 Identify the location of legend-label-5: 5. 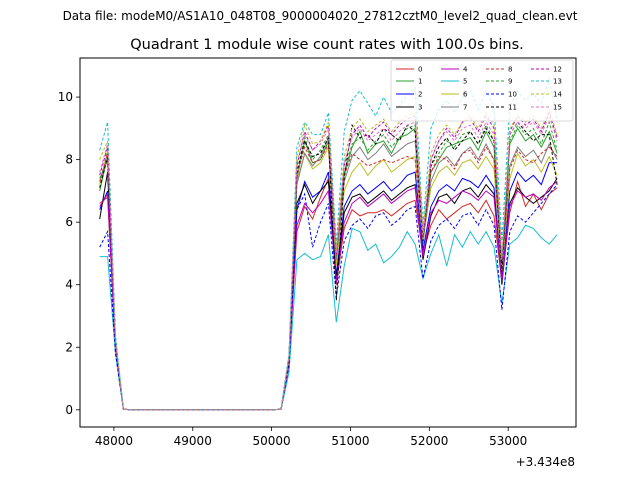
(465, 82).